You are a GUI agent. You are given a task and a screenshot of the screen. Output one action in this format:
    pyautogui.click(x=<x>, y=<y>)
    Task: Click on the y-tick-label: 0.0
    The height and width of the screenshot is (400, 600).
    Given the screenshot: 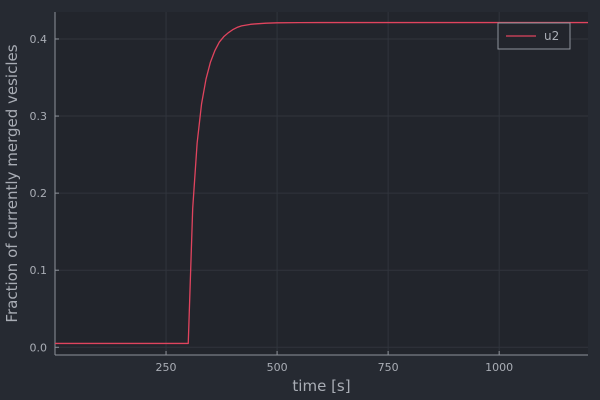 What is the action you would take?
    pyautogui.click(x=39, y=347)
    